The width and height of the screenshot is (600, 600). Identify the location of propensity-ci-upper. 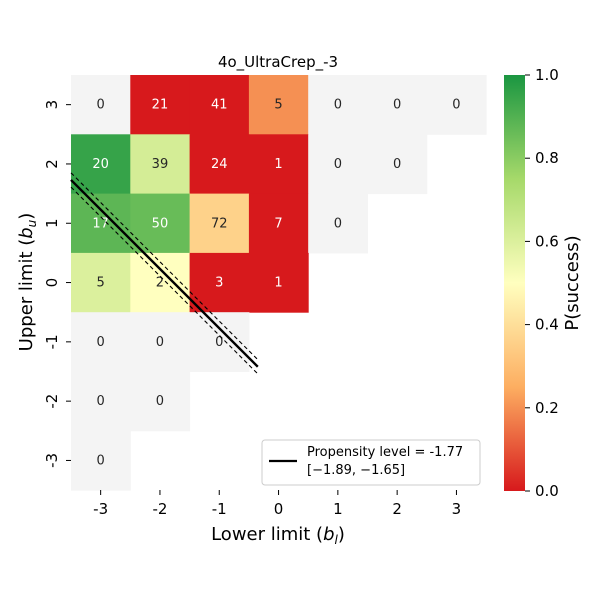
(164, 266).